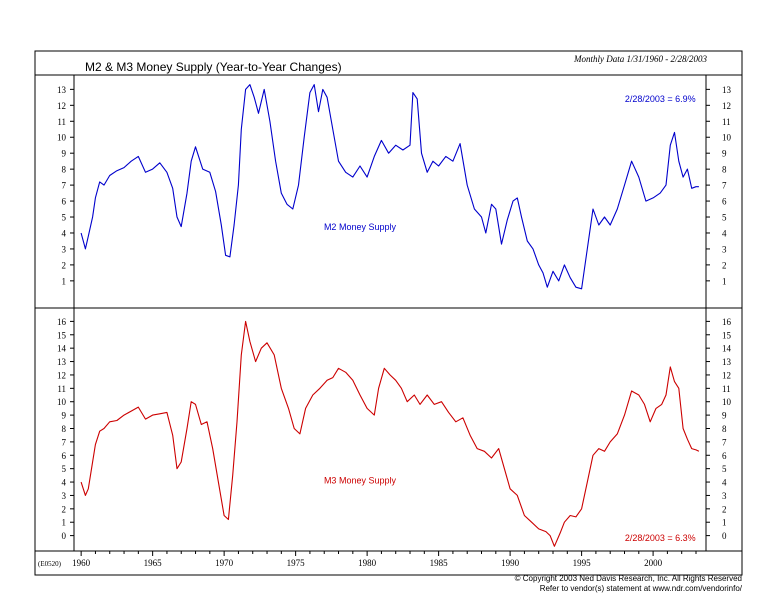 The height and width of the screenshot is (597, 761). I want to click on m2-annotation-0: 2/28/2003 = 6.9%, so click(660, 99).